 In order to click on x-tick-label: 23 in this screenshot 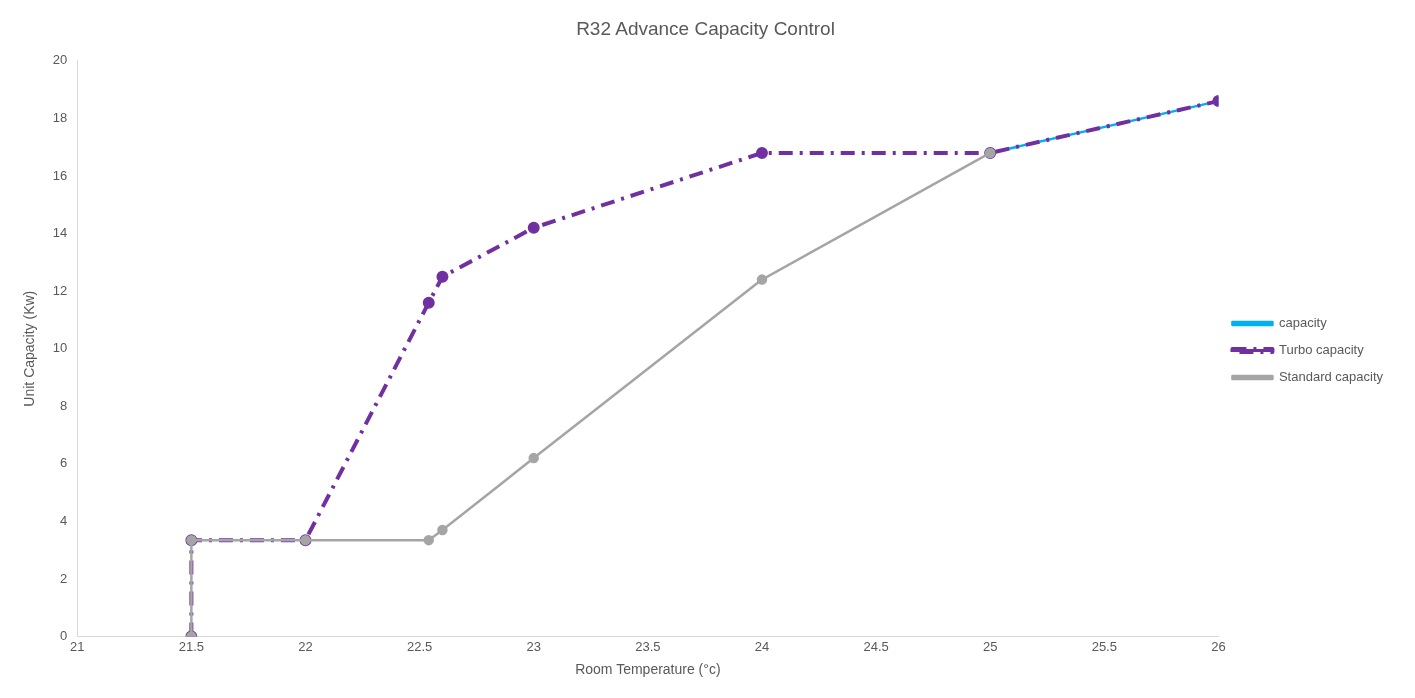, I will do `click(533, 646)`.